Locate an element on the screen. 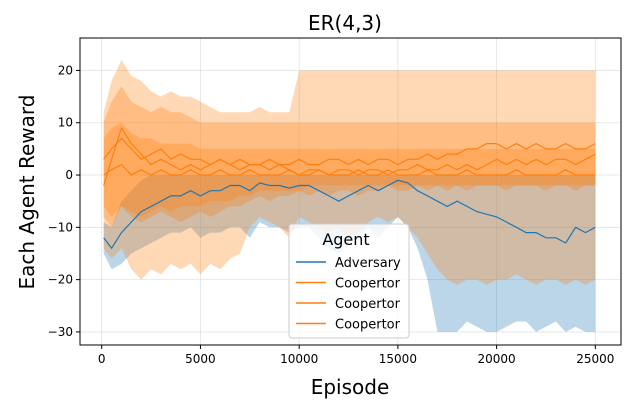  chart-title: ER(4,3) is located at coordinates (345, 23).